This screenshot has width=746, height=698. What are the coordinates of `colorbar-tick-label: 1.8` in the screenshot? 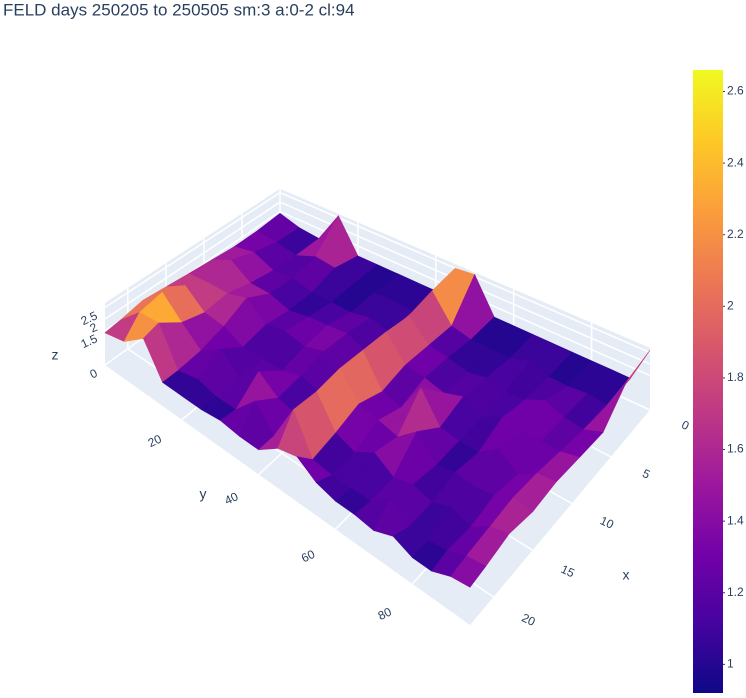 It's located at (735, 377).